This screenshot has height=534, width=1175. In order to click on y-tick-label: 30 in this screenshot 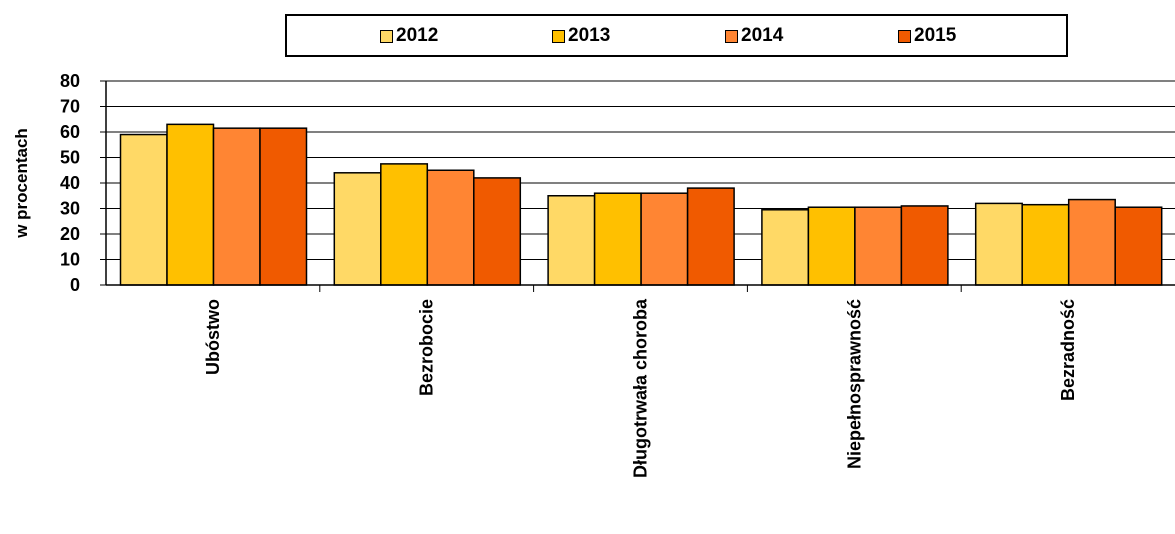, I will do `click(70, 209)`.